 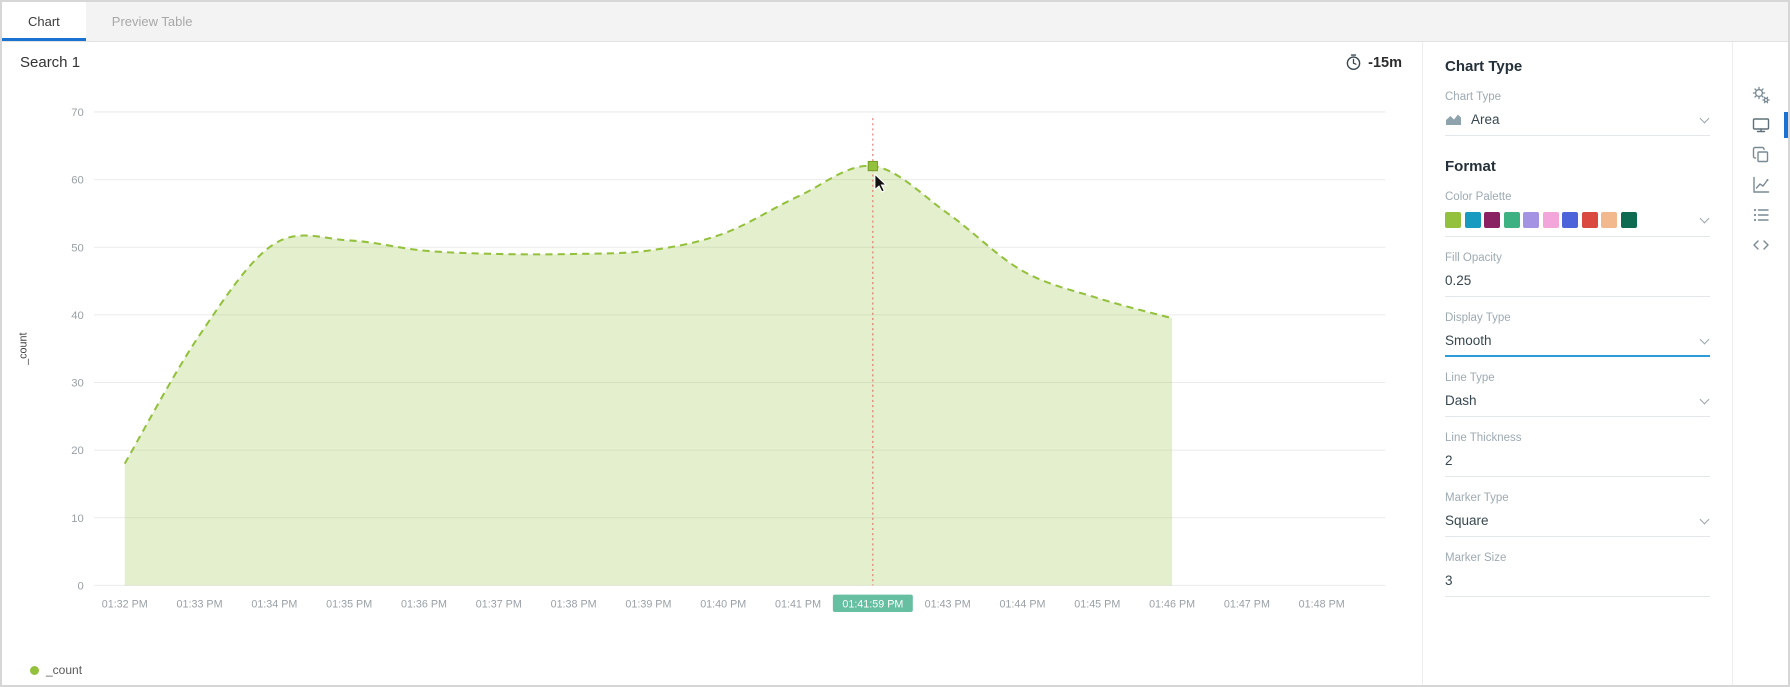 I want to click on display-type-value: Smooth, so click(x=1468, y=340).